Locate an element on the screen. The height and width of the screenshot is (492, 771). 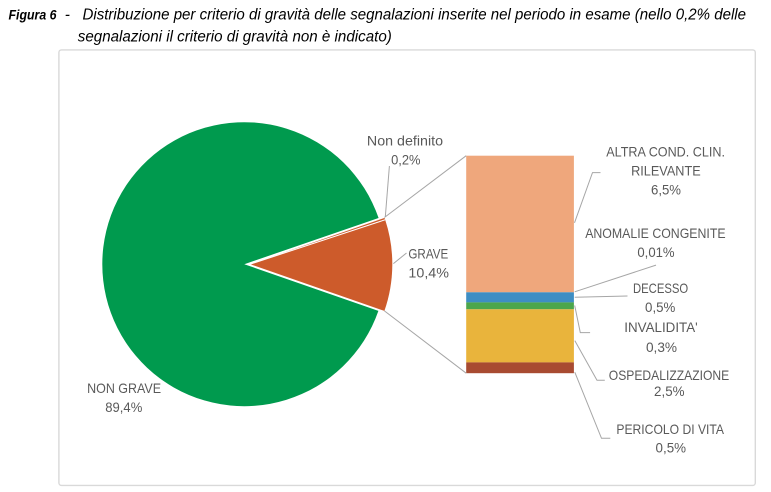
svg-text: Figura 6 - is located at coordinates (39, 15).